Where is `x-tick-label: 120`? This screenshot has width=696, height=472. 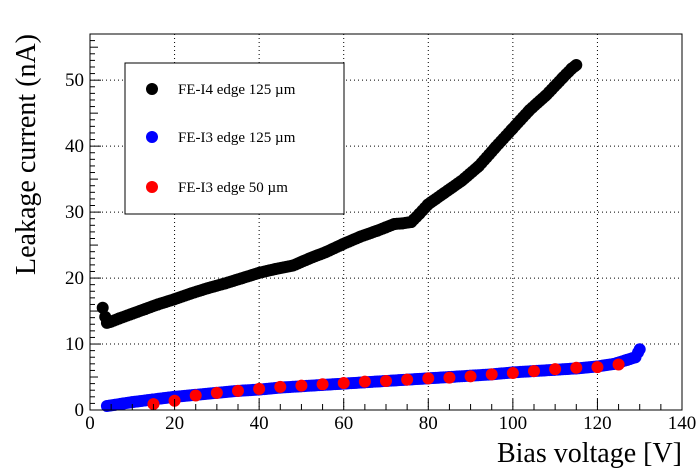
x-tick-label: 120 is located at coordinates (597, 423).